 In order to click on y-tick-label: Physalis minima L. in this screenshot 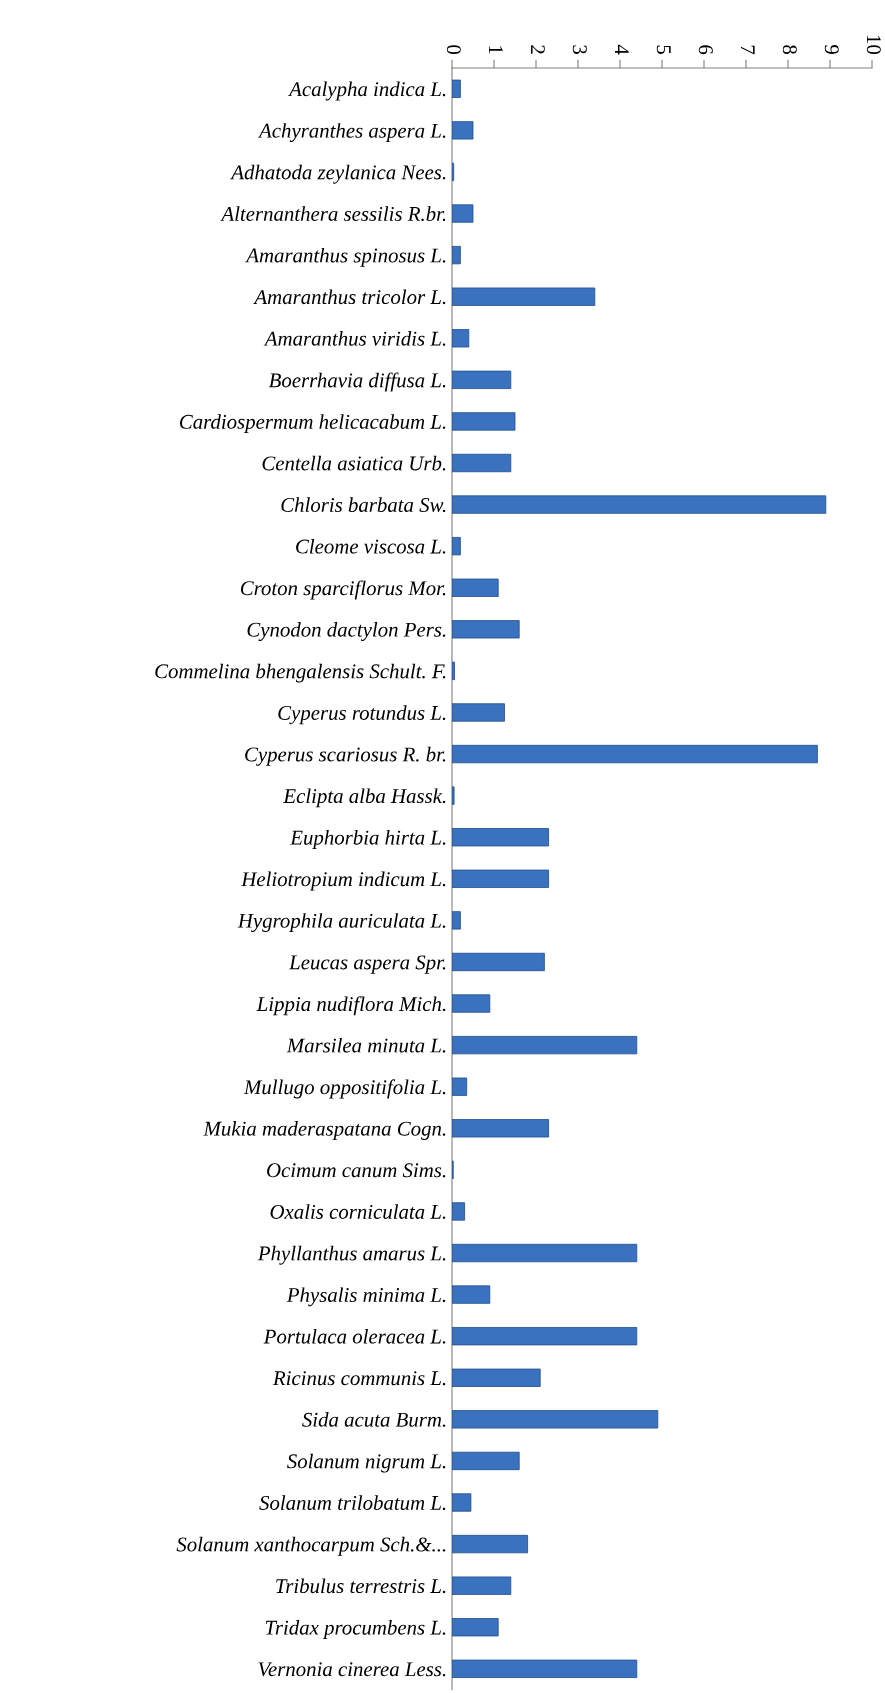, I will do `click(366, 1297)`.